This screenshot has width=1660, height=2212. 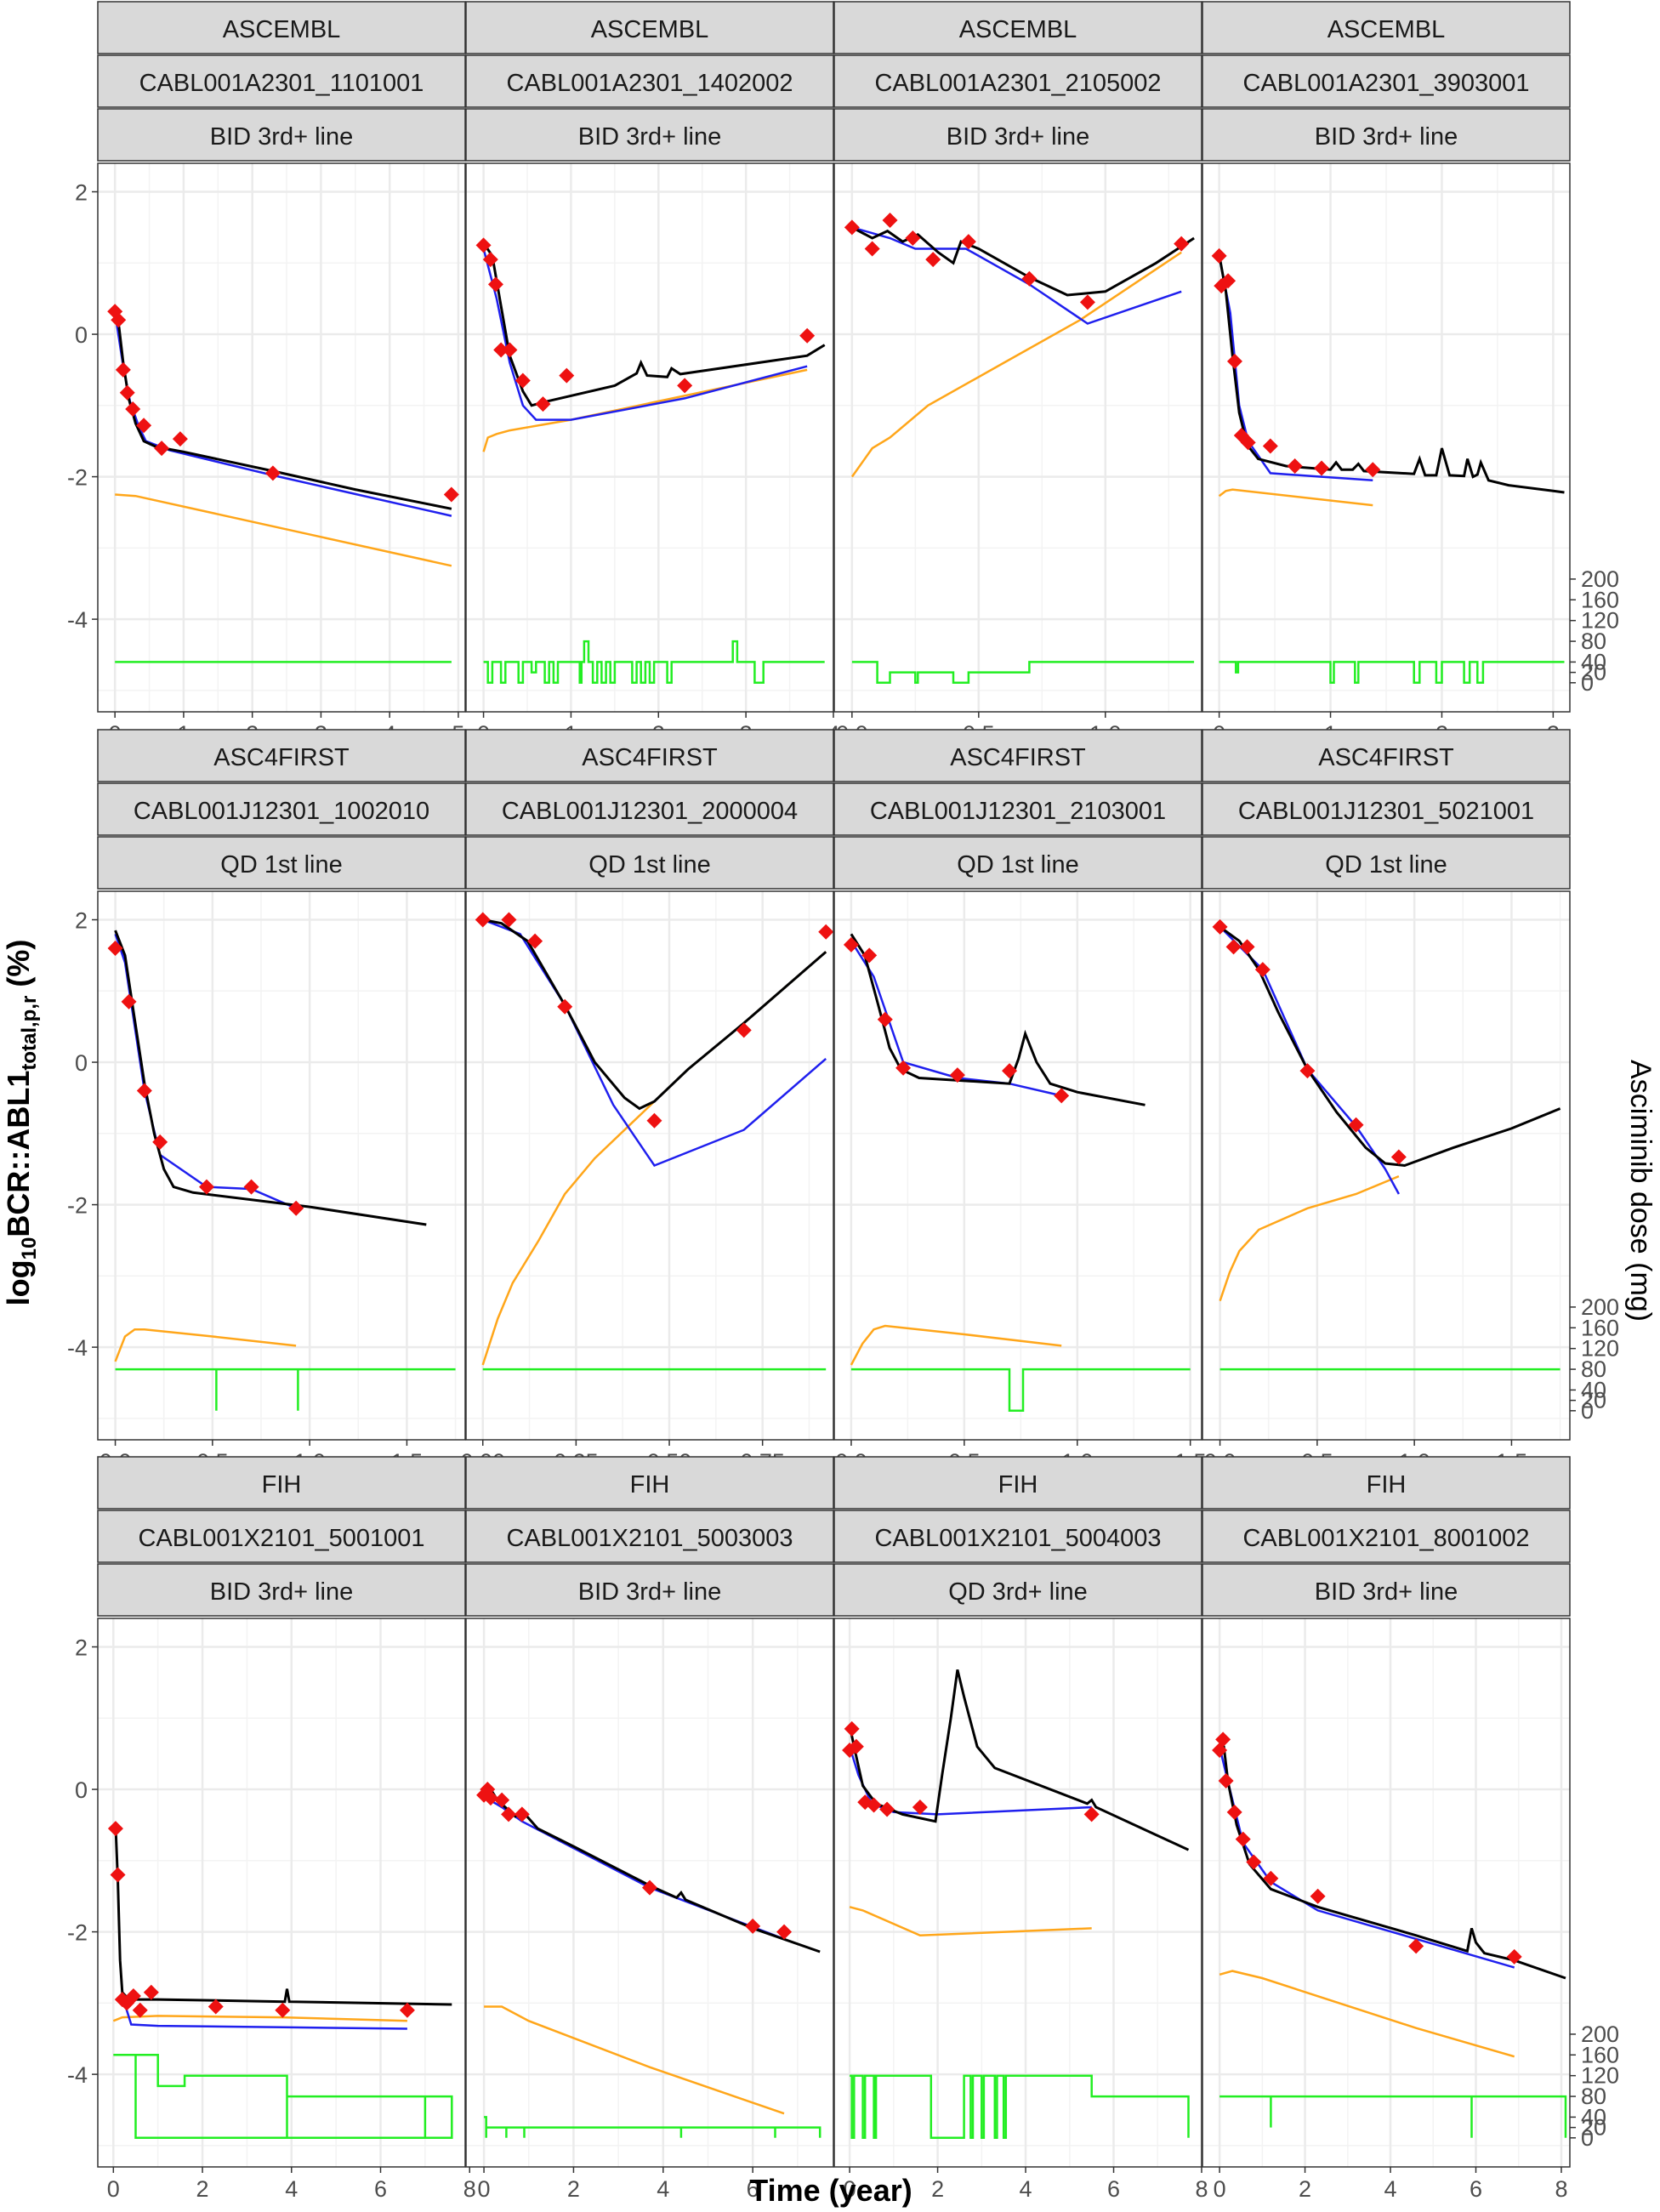 What do you see at coordinates (484, 2189) in the screenshot?
I see `x-tick-label: 0` at bounding box center [484, 2189].